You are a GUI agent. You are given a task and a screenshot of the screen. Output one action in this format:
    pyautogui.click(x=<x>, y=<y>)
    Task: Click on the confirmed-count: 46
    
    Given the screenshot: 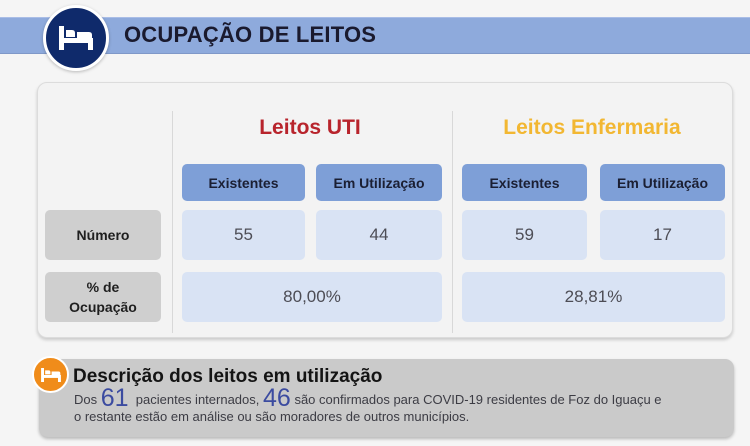 What is the action you would take?
    pyautogui.click(x=277, y=398)
    